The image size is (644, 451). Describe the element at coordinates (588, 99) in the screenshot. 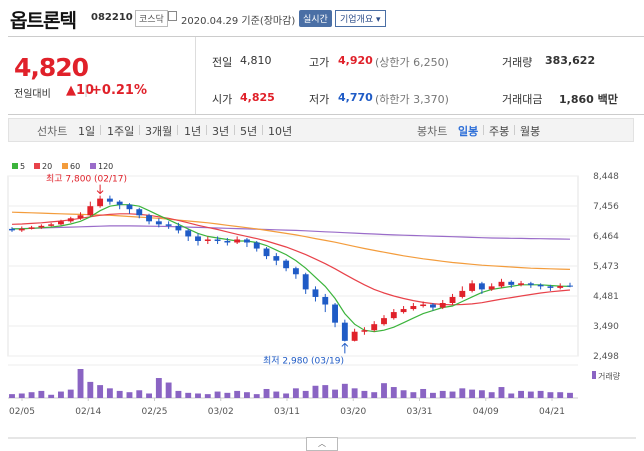

I see `amount-value: 1,860 백만` at that location.